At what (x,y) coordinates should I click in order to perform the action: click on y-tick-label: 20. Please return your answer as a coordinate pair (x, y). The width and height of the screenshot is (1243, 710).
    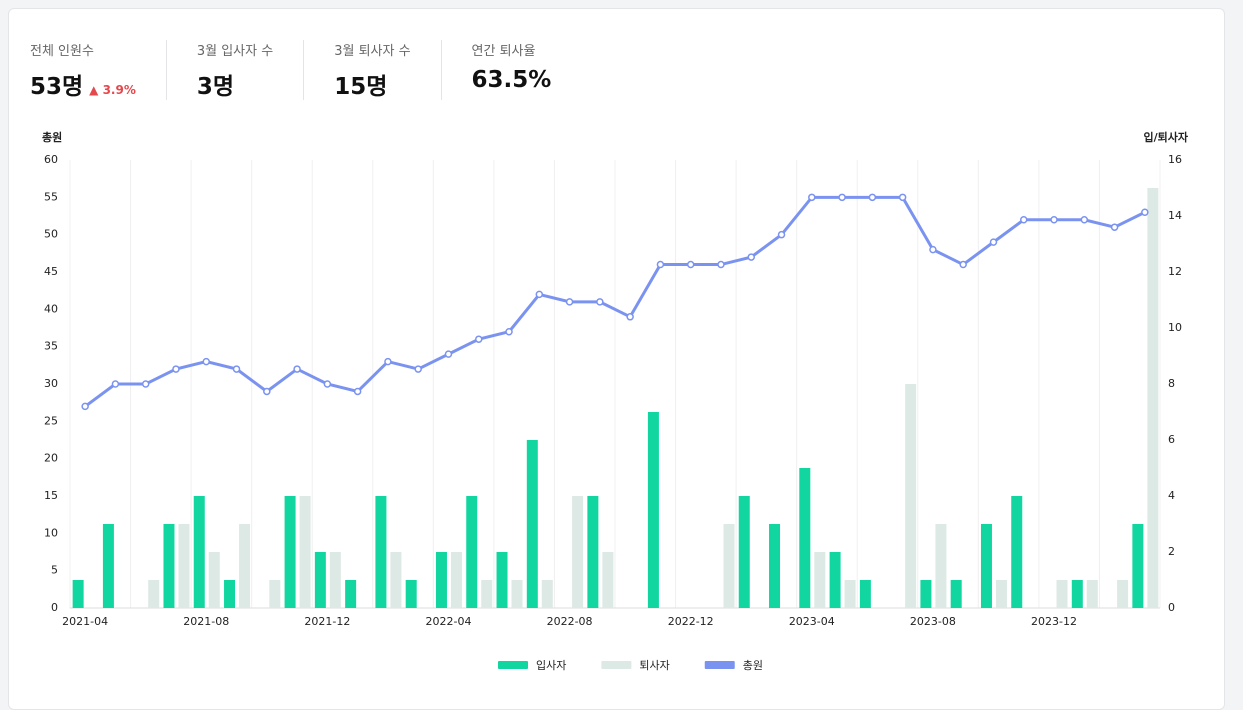
    Looking at the image, I should click on (51, 458).